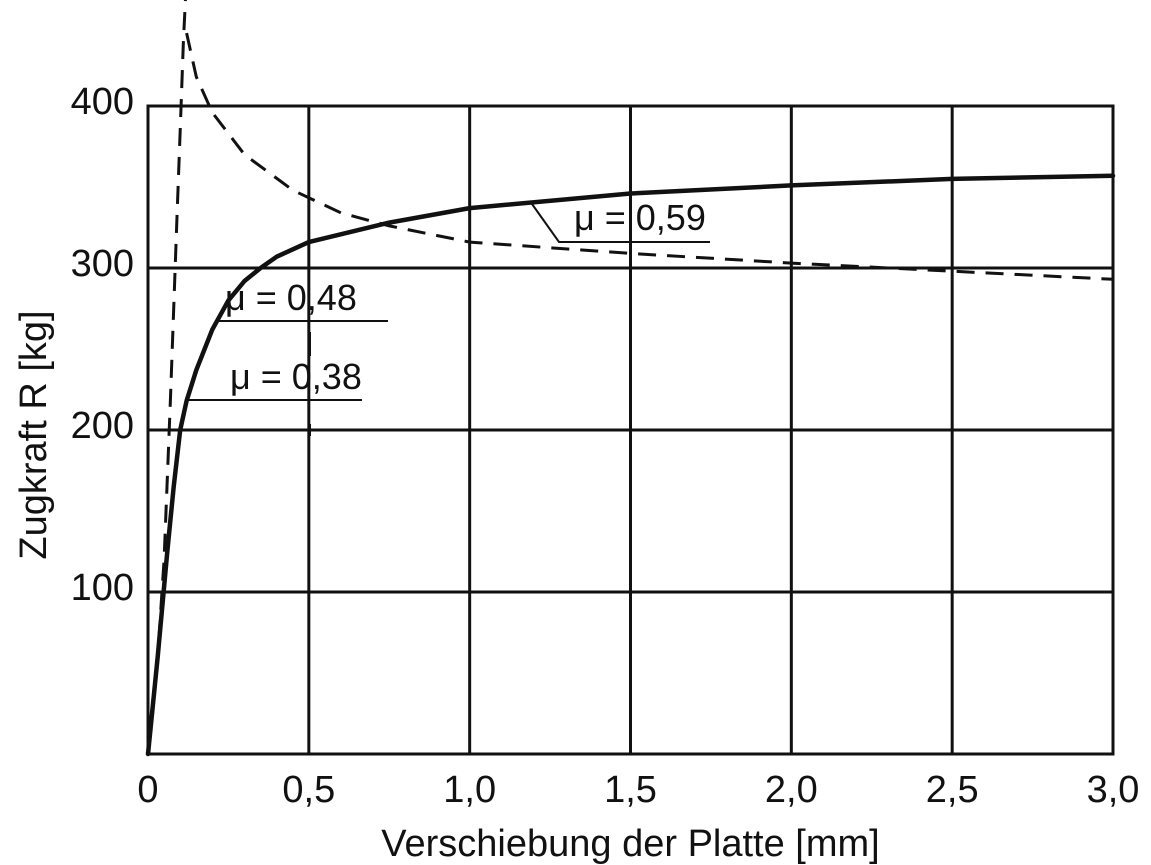 The height and width of the screenshot is (865, 1151). I want to click on x-tick-label: 2,0, so click(791, 790).